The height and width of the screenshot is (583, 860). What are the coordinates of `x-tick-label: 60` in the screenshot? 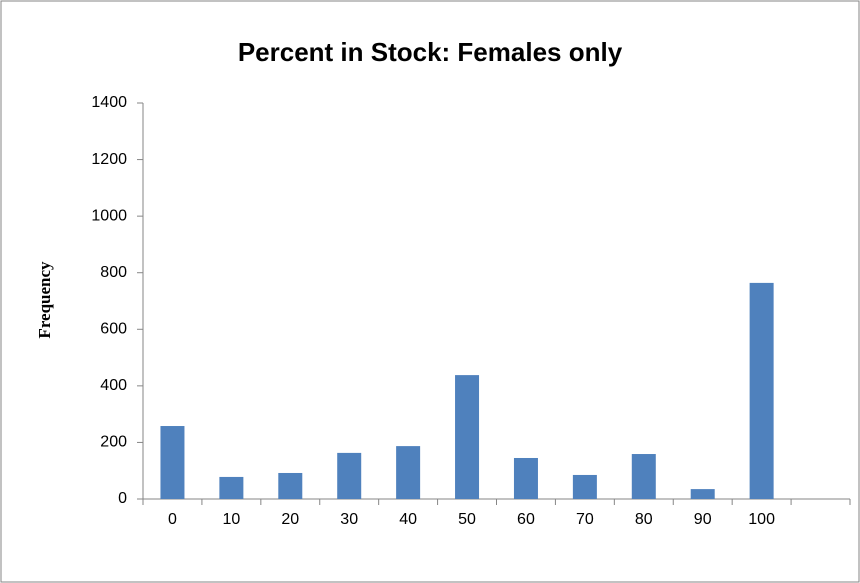 It's located at (526, 519).